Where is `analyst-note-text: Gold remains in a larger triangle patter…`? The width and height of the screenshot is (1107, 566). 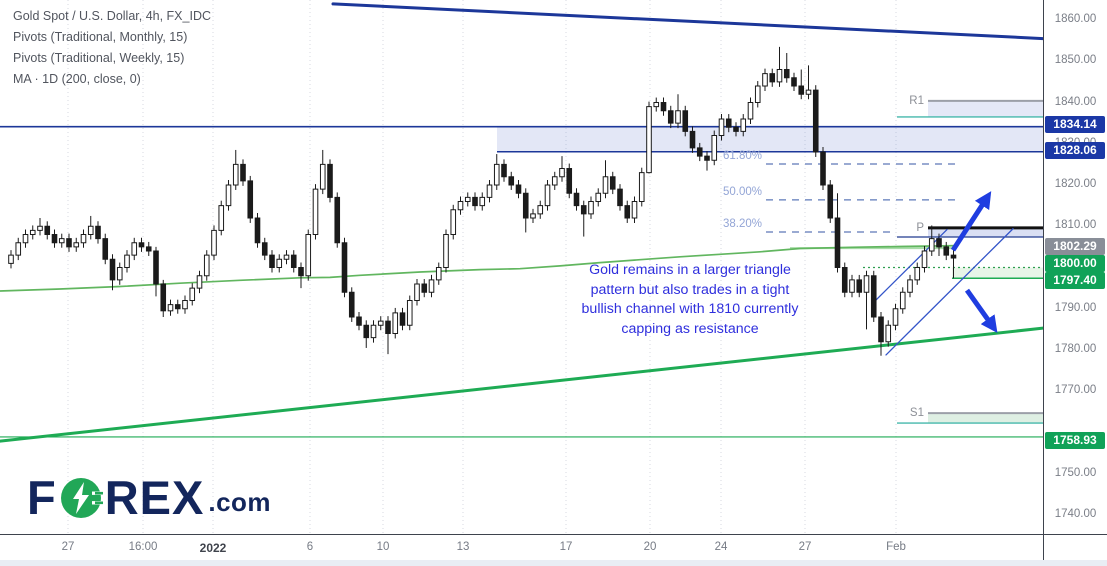 analyst-note-text: Gold remains in a larger triangle patter… is located at coordinates (690, 299).